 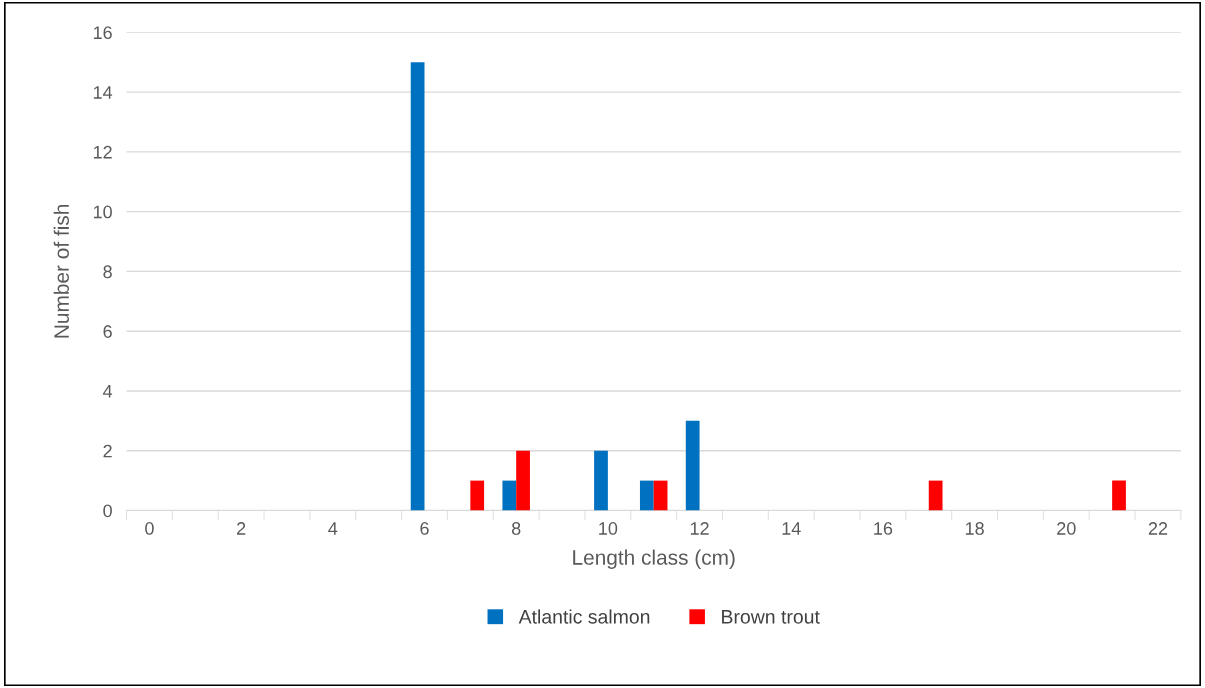 What do you see at coordinates (108, 391) in the screenshot?
I see `y-tick-label: 4` at bounding box center [108, 391].